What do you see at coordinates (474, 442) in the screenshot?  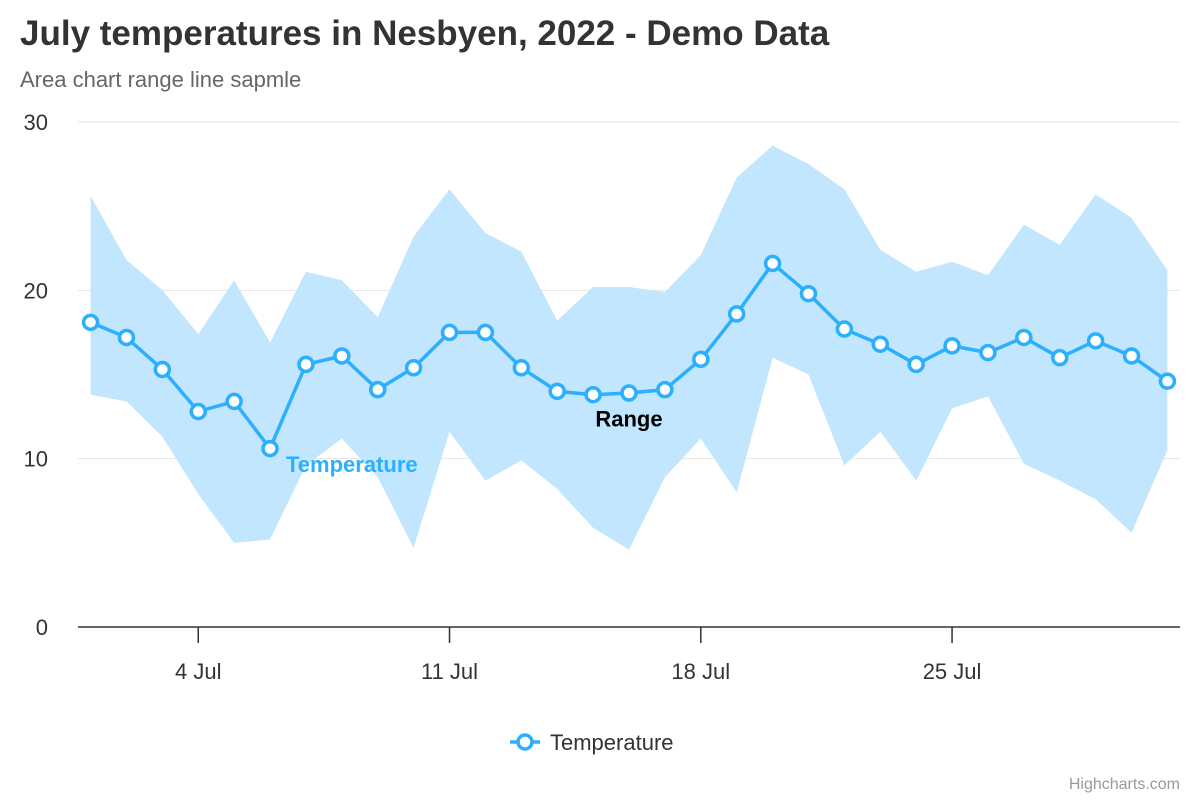 I see `series-labels: Temperature Range` at bounding box center [474, 442].